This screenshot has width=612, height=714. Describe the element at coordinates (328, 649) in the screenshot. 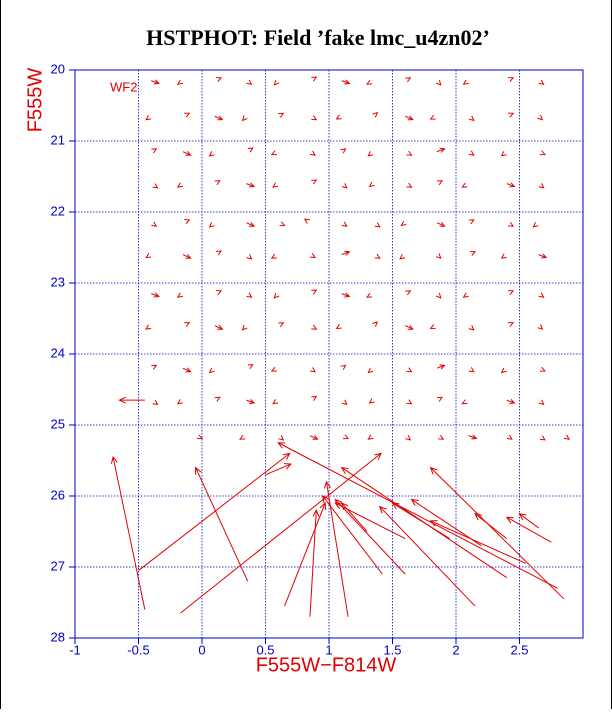

I see `x-tick-label: 1` at that location.